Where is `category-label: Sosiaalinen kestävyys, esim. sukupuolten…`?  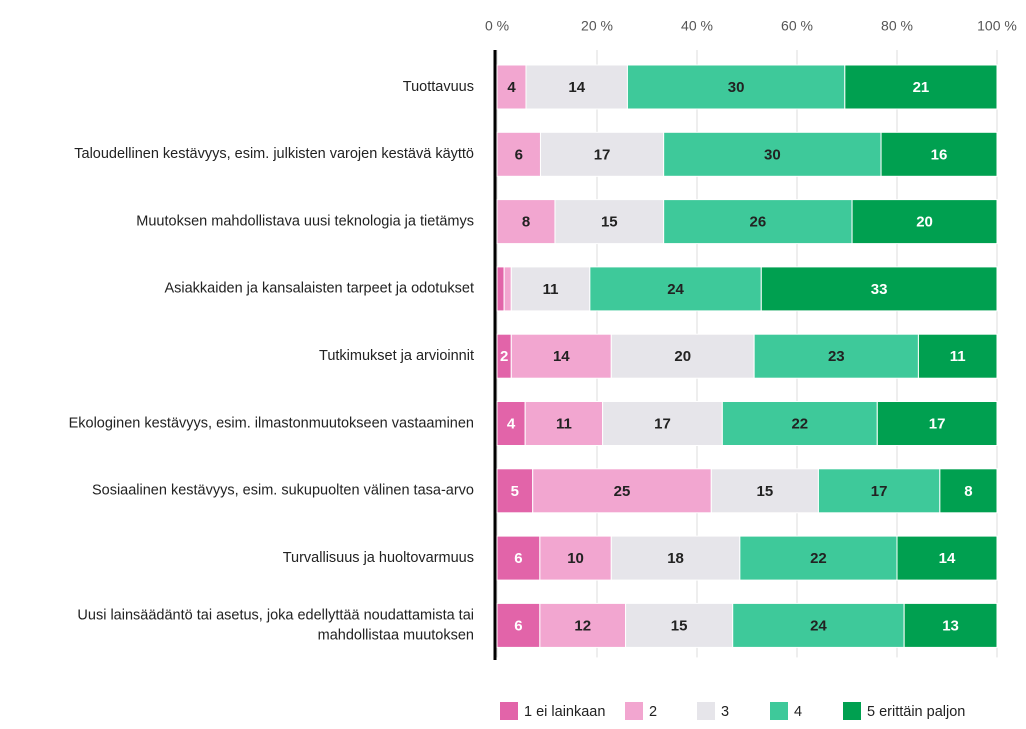
category-label: Sosiaalinen kestävyys, esim. sukupuolten… is located at coordinates (283, 491).